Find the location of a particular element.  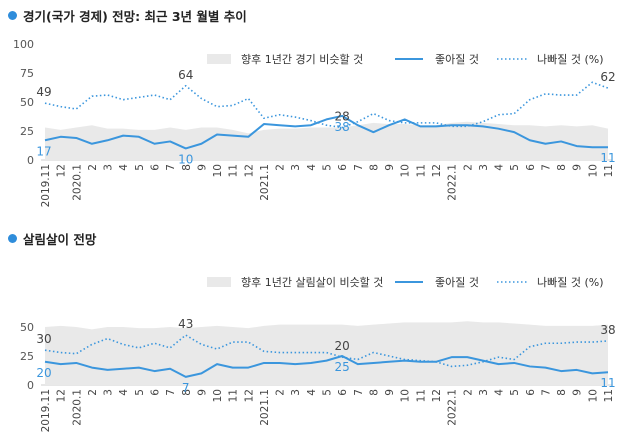

legend-similar-label: 향후 1년간 경기 비슷할 것 is located at coordinates (302, 59).